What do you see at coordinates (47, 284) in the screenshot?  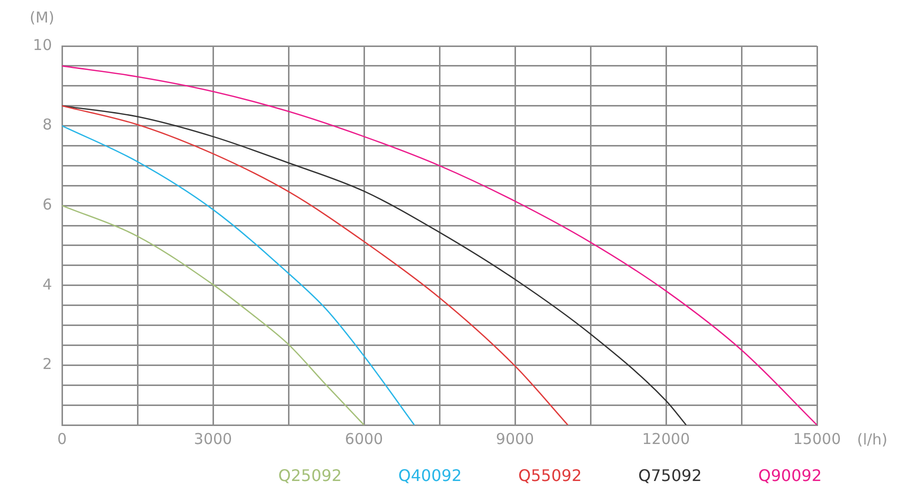 I see `y-tick-label: 4` at bounding box center [47, 284].